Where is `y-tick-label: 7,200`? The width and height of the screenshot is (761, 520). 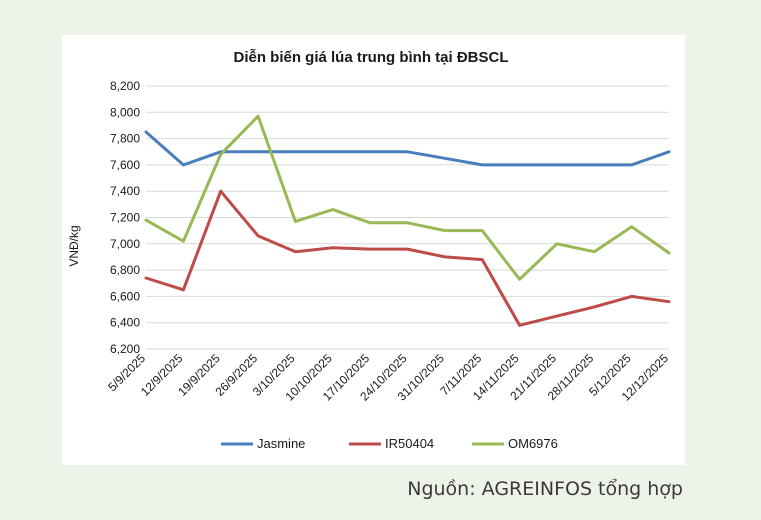
y-tick-label: 7,200 is located at coordinates (125, 218).